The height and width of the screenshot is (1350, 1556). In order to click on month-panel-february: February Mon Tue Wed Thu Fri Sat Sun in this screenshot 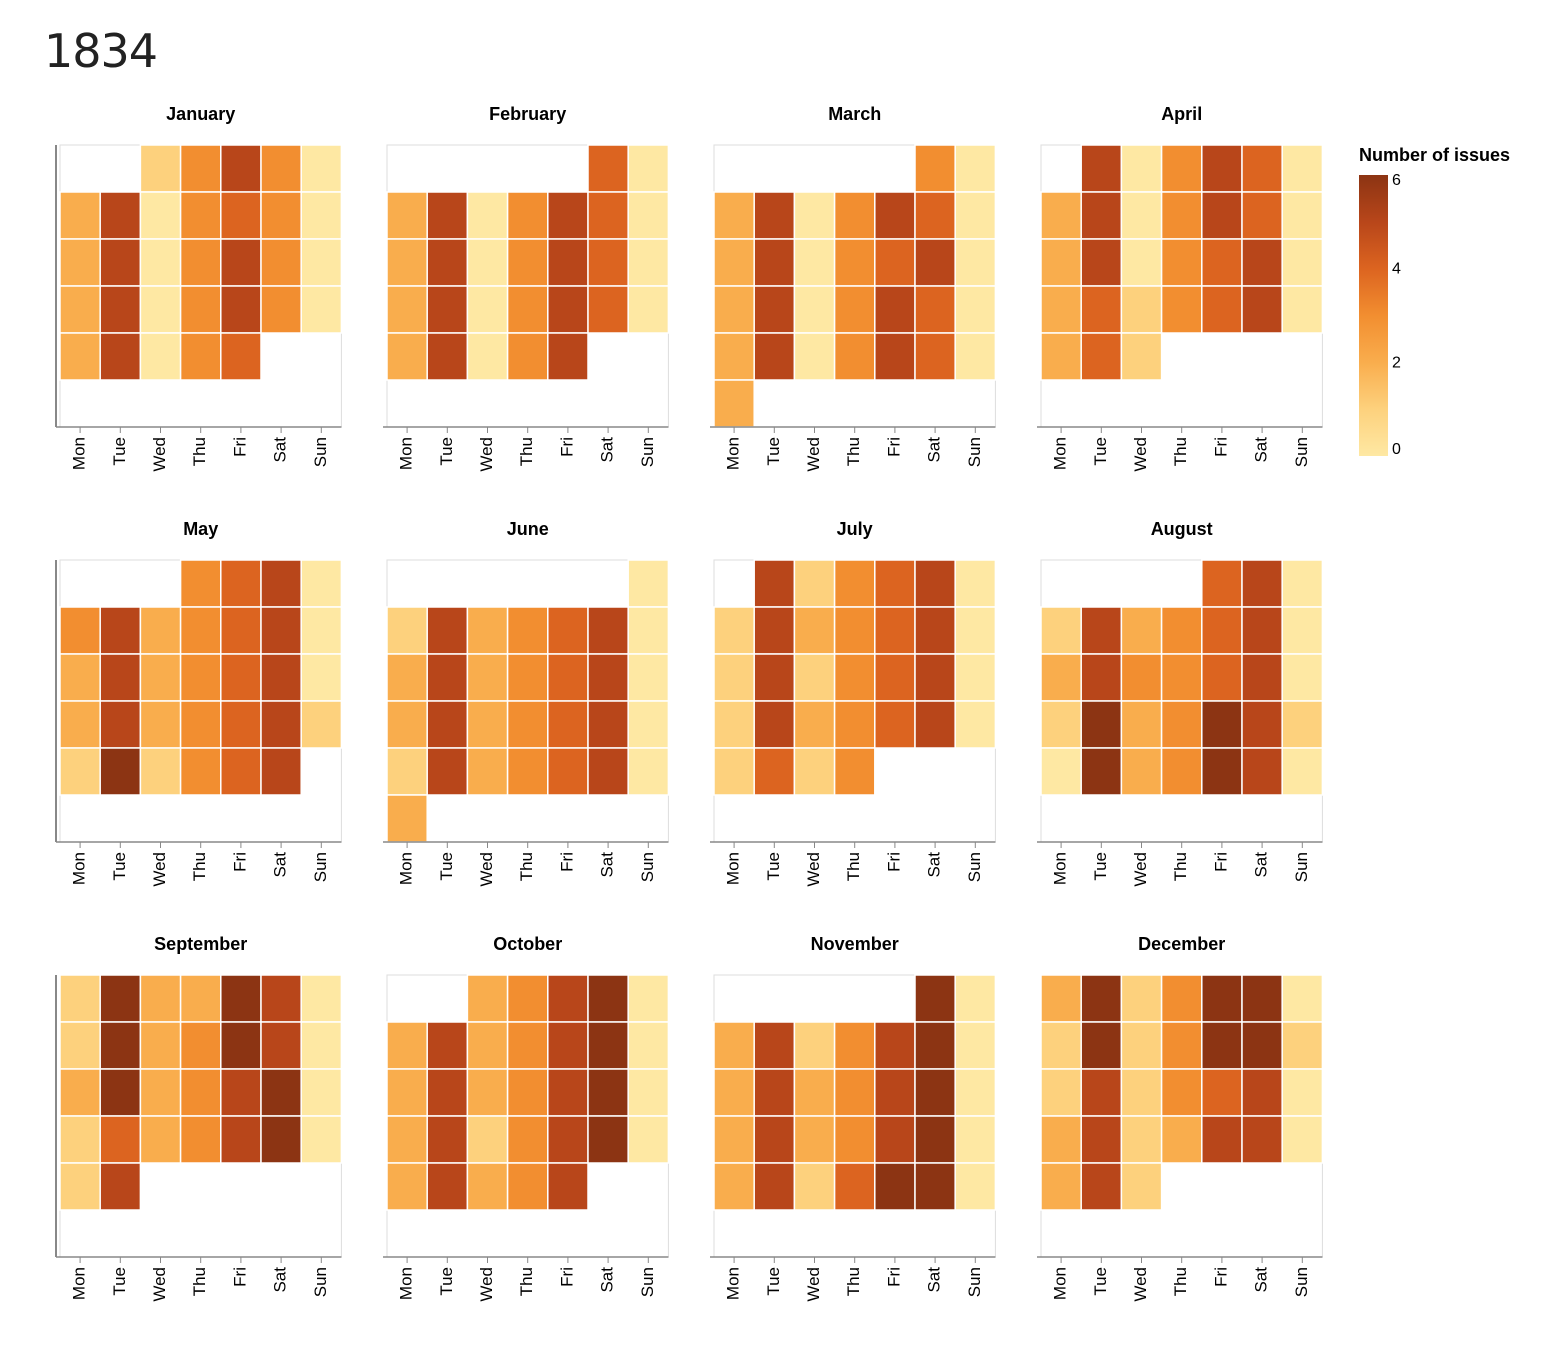, I will do `click(526, 288)`.